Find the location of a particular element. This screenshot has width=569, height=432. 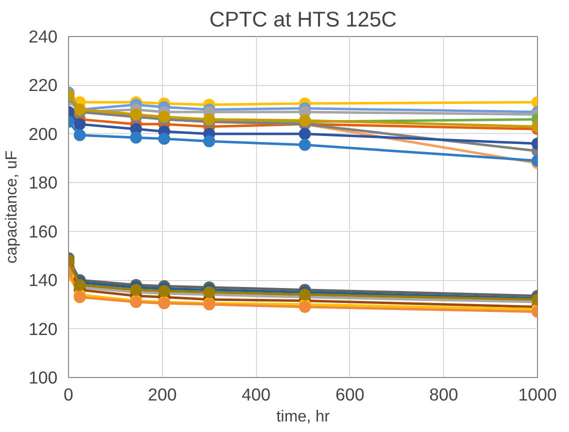

y-tick-label: 100 is located at coordinates (43, 378).